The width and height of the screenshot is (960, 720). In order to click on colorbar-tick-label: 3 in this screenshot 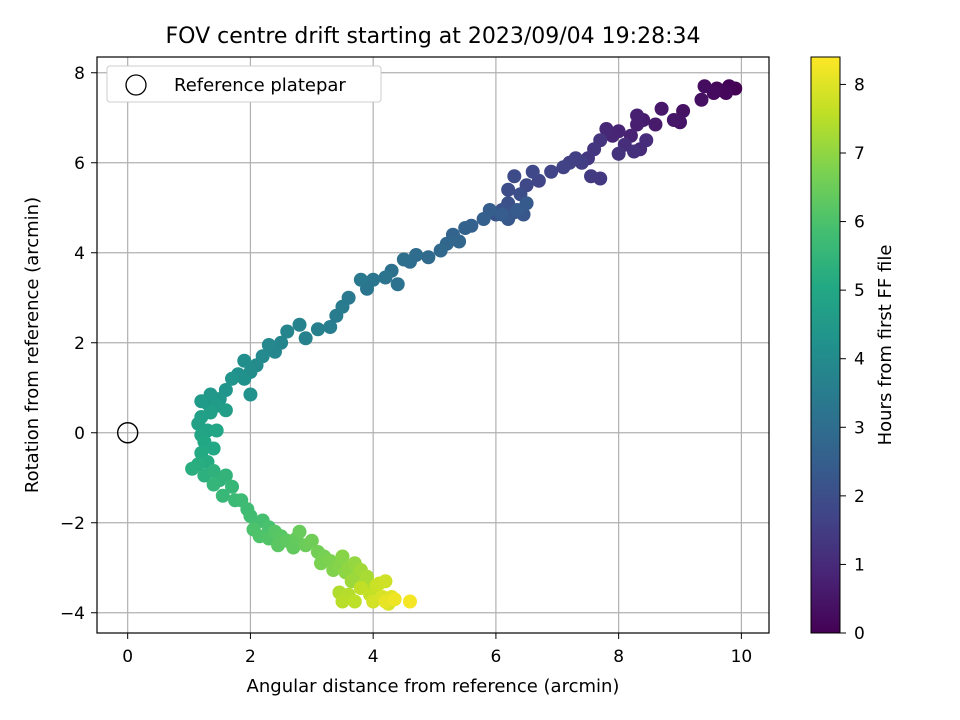, I will do `click(859, 428)`.